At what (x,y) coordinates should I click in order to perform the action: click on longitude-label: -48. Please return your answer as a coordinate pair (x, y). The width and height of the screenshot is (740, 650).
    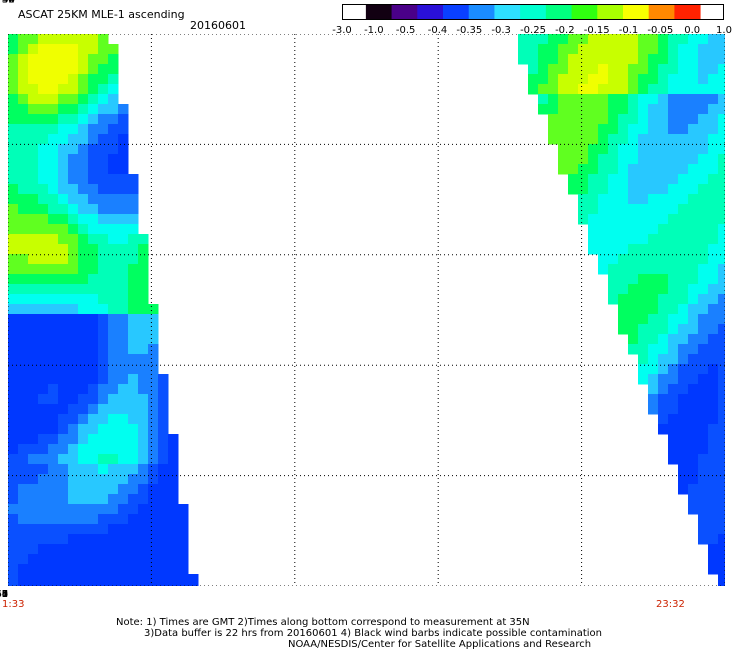
    Looking at the image, I should click on (4, 594).